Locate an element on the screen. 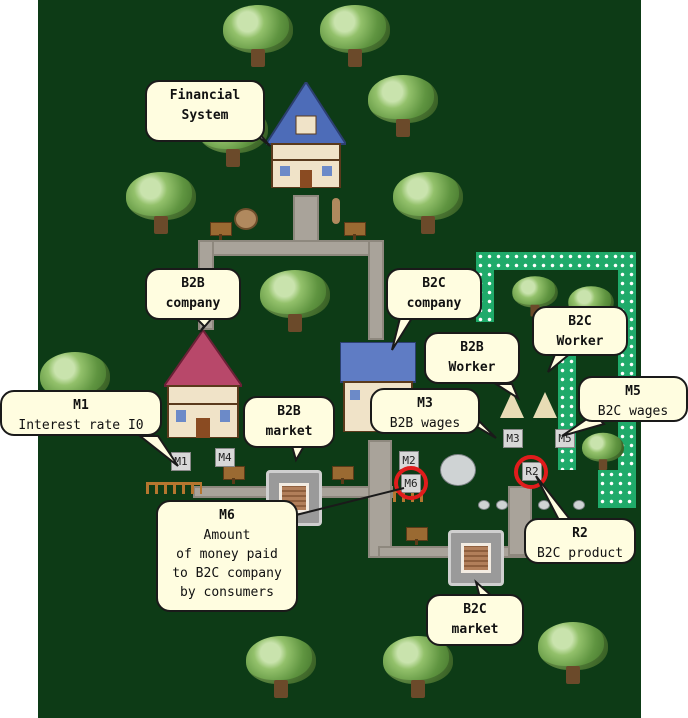  callout-m3-title: M3 is located at coordinates (425, 403).